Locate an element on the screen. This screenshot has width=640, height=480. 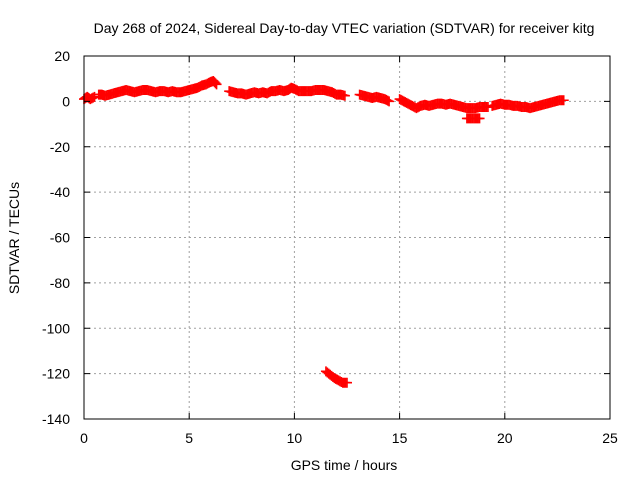
y-tick-label: -100 is located at coordinates (56, 328).